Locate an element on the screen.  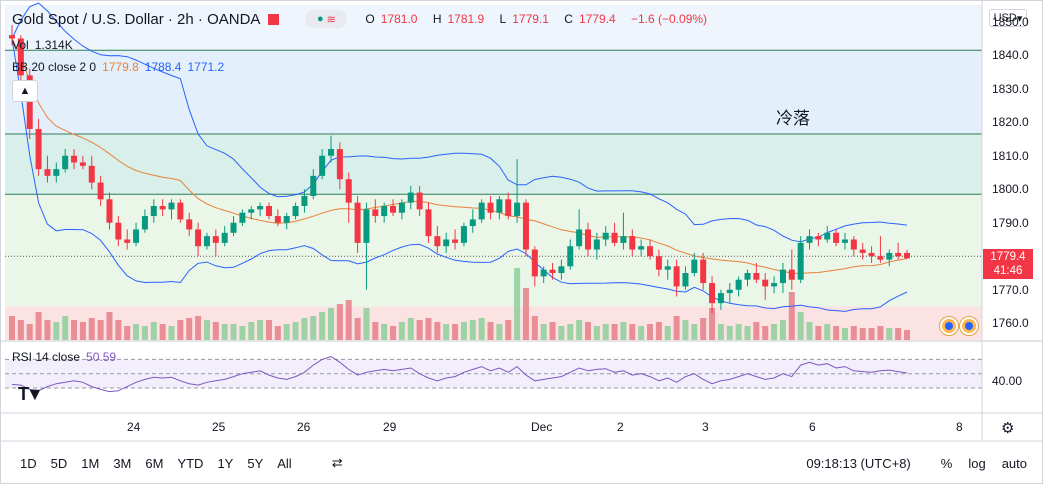
price-tick-label: 1840.0 is located at coordinates (1010, 55).